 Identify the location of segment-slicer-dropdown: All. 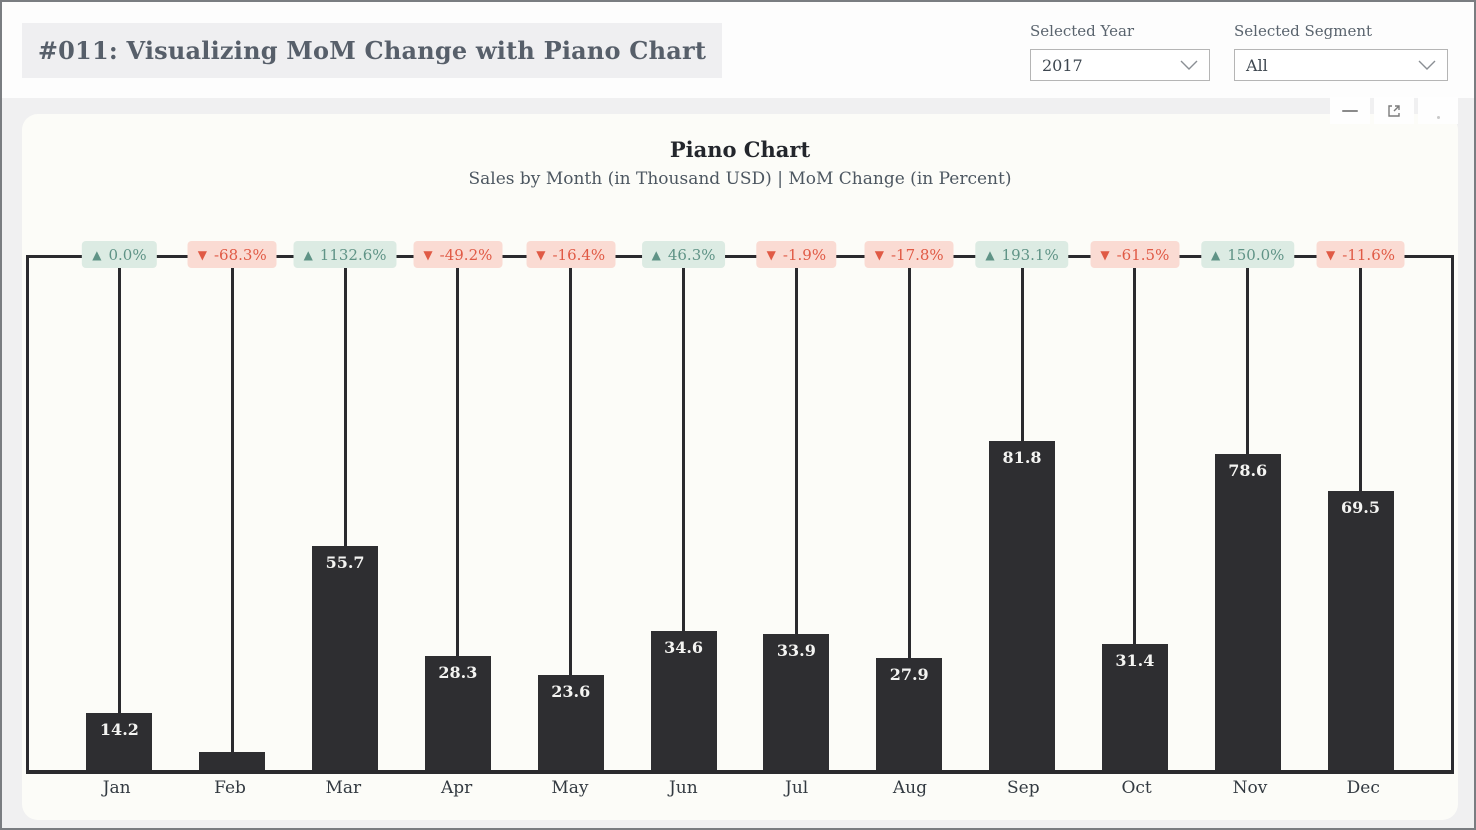
(1341, 65).